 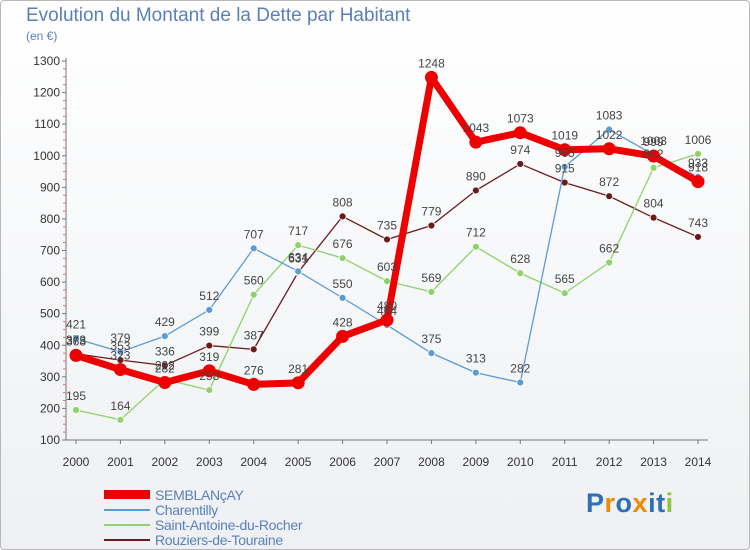 What do you see at coordinates (520, 462) in the screenshot?
I see `x-tick-label: 2010` at bounding box center [520, 462].